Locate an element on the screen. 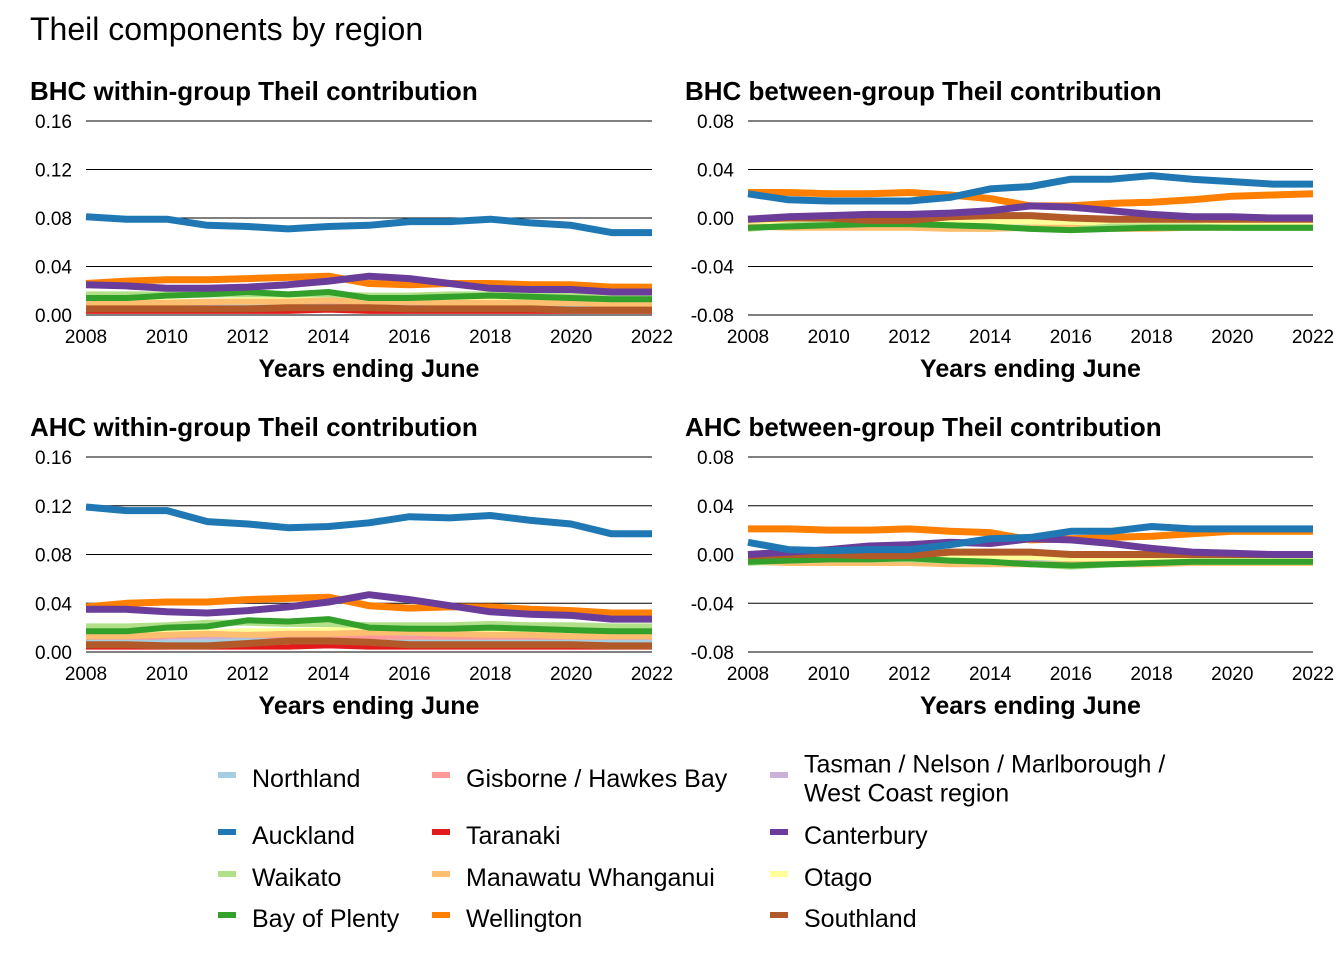 This screenshot has width=1344, height=960. legend-label: Tasman / Nelson / Marlborough / is located at coordinates (984, 765).